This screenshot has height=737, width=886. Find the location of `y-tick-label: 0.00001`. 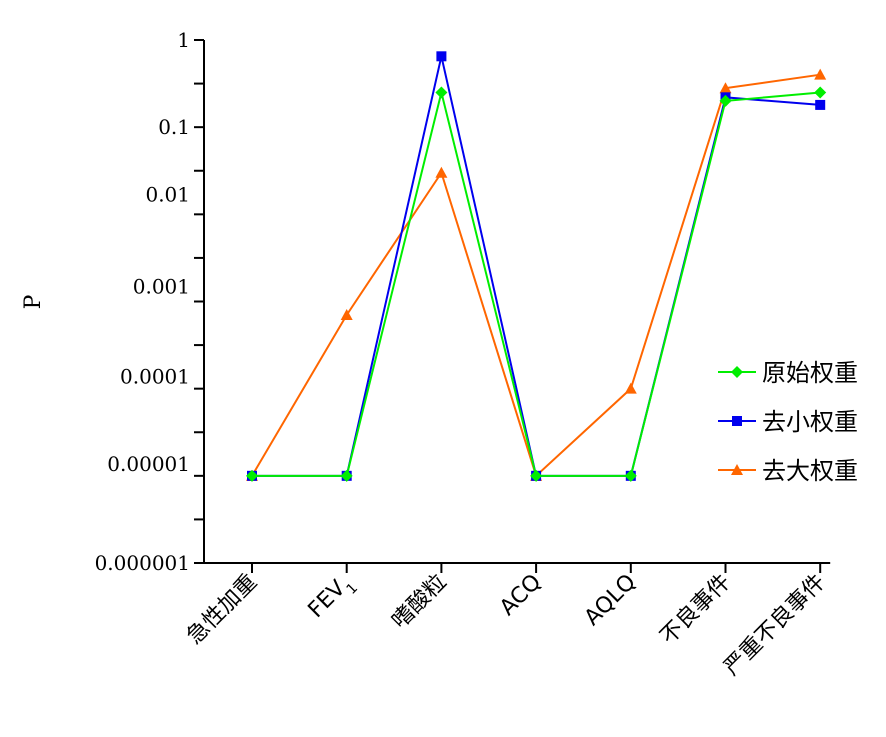

y-tick-label: 0.00001 is located at coordinates (148, 464).